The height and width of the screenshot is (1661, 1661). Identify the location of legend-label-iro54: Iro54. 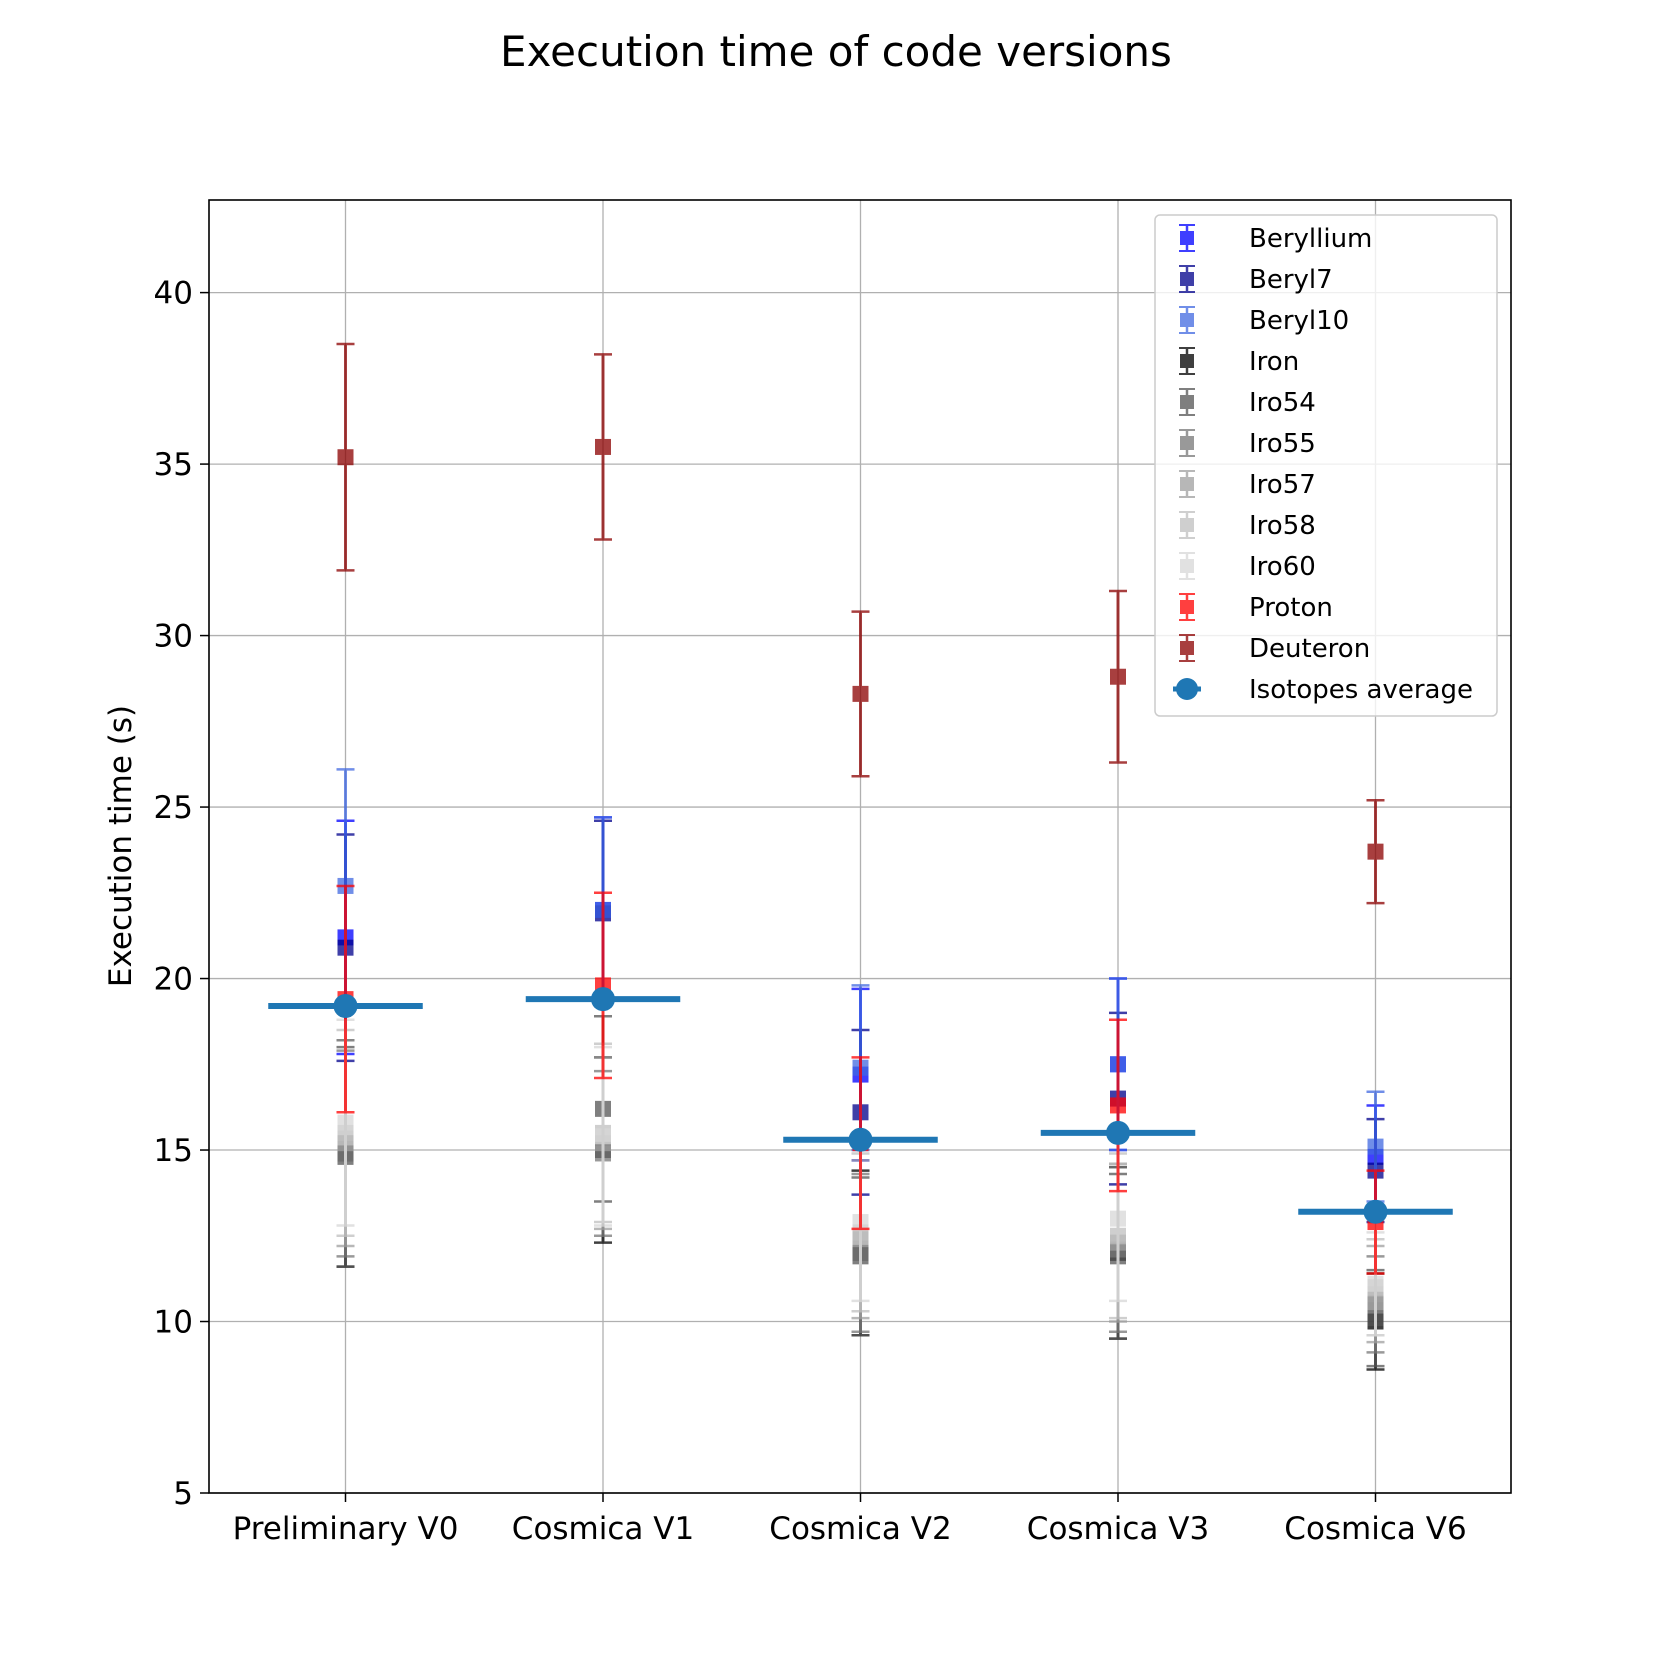
(1282, 403).